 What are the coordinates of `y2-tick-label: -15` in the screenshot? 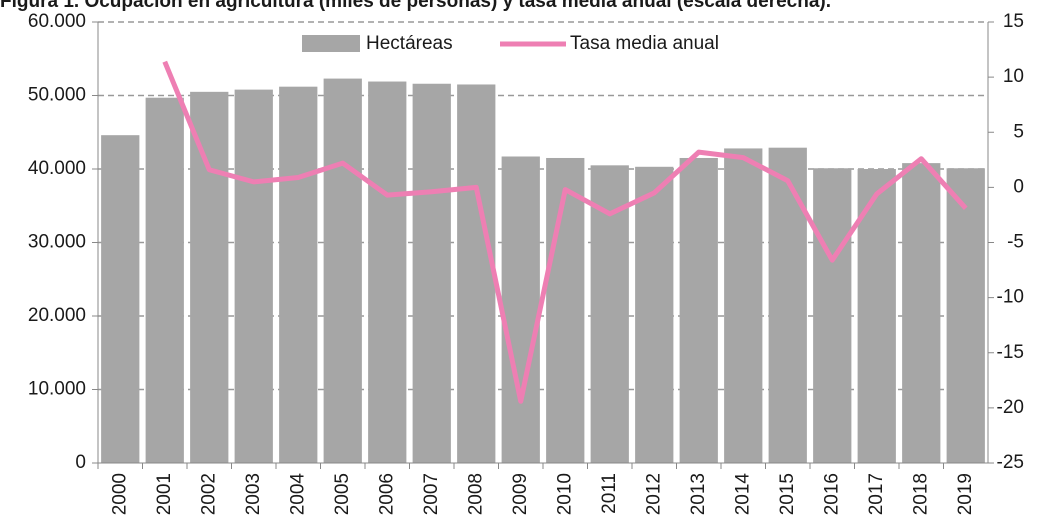 It's located at (1010, 352).